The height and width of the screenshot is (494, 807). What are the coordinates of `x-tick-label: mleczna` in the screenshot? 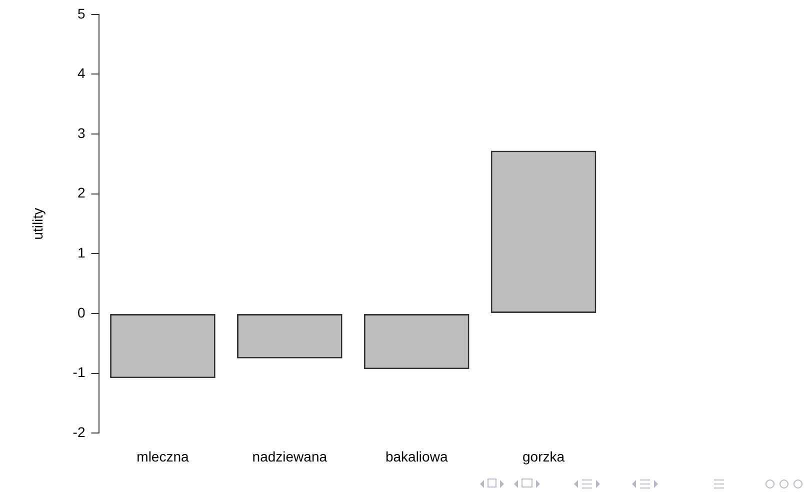 It's located at (162, 456).